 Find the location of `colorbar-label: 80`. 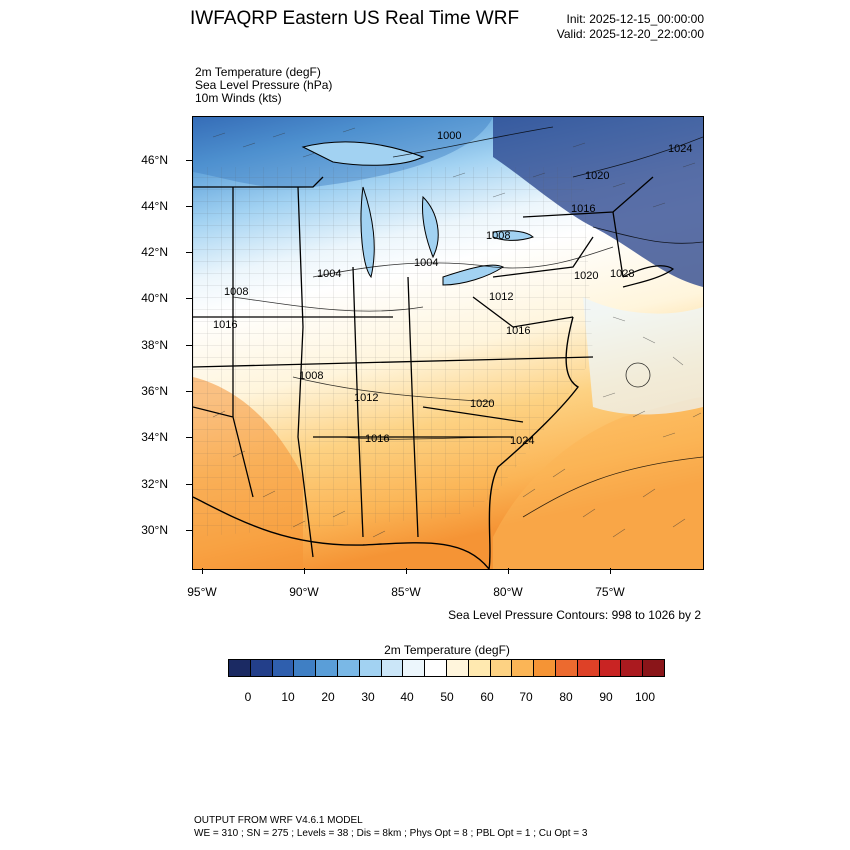

colorbar-label: 80 is located at coordinates (566, 697).